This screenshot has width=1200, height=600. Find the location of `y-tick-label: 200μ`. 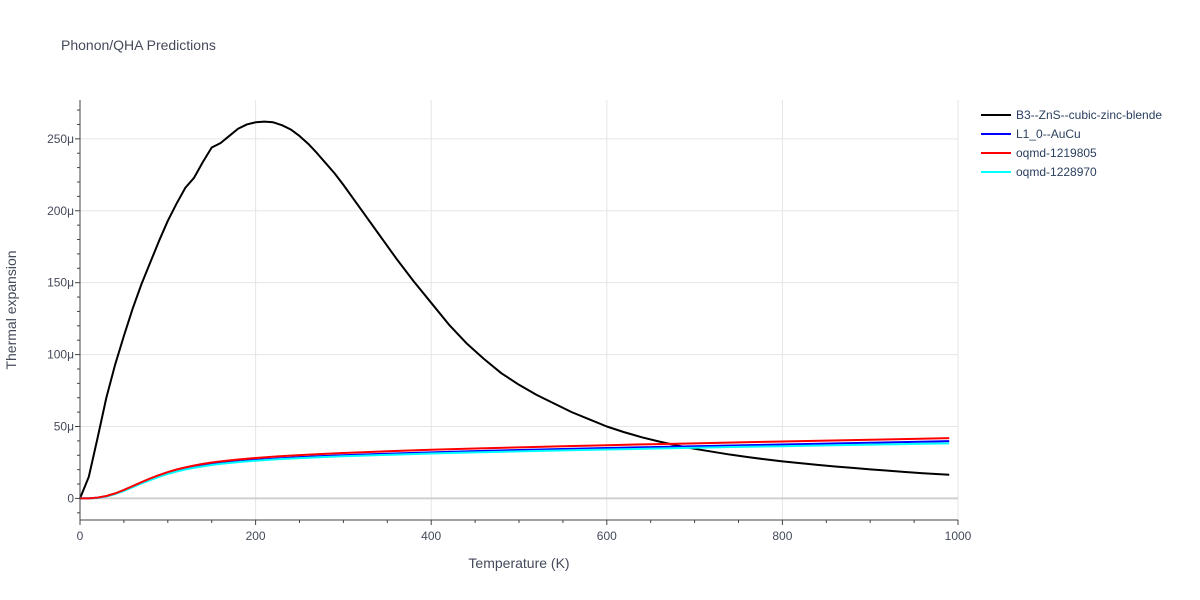

y-tick-label: 200μ is located at coordinates (60, 211).